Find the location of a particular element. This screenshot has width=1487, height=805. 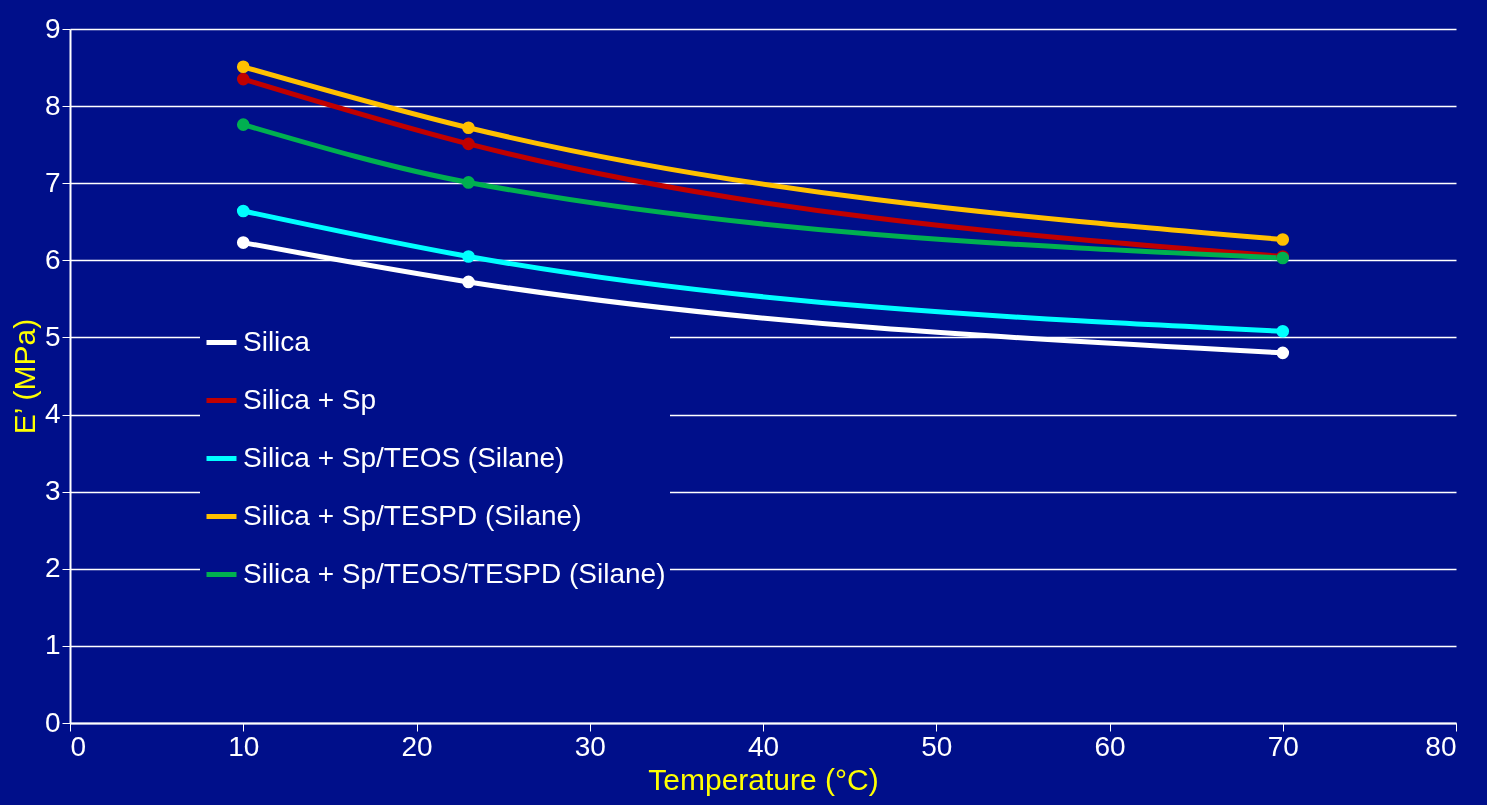

y-tick-label: 8 is located at coordinates (52, 105).